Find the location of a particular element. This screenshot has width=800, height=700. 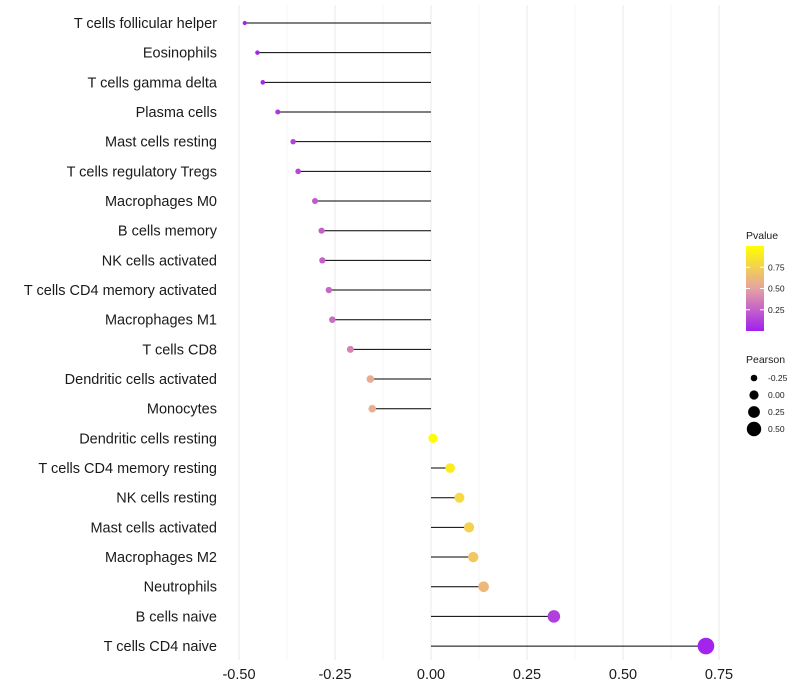

size-legend-label: 0.25 is located at coordinates (776, 412).